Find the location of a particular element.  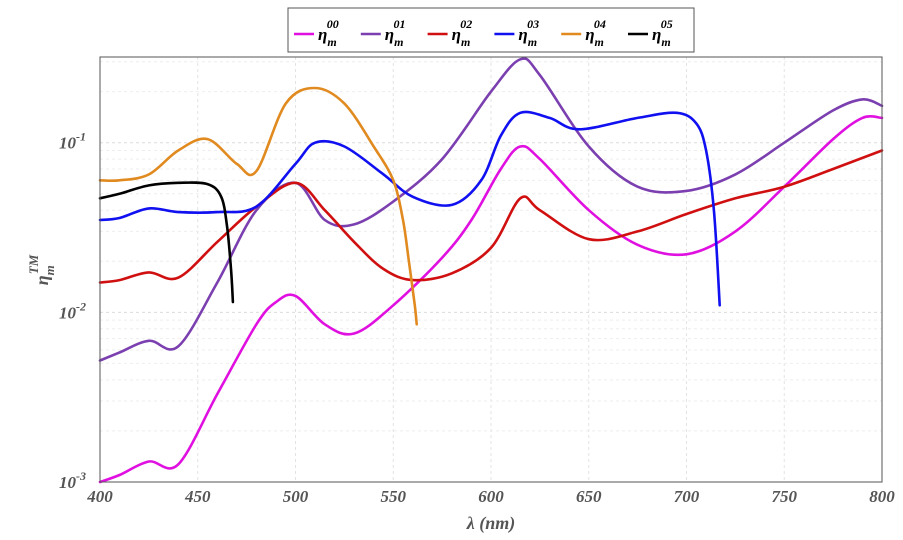

legend-label-03: ηm03 is located at coordinates (528, 33).